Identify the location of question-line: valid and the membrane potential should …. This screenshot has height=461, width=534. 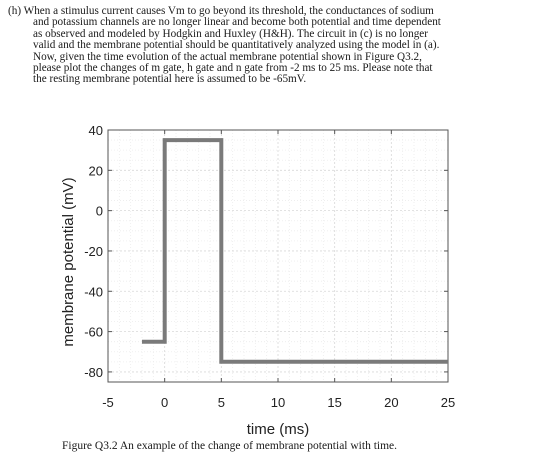
(236, 45).